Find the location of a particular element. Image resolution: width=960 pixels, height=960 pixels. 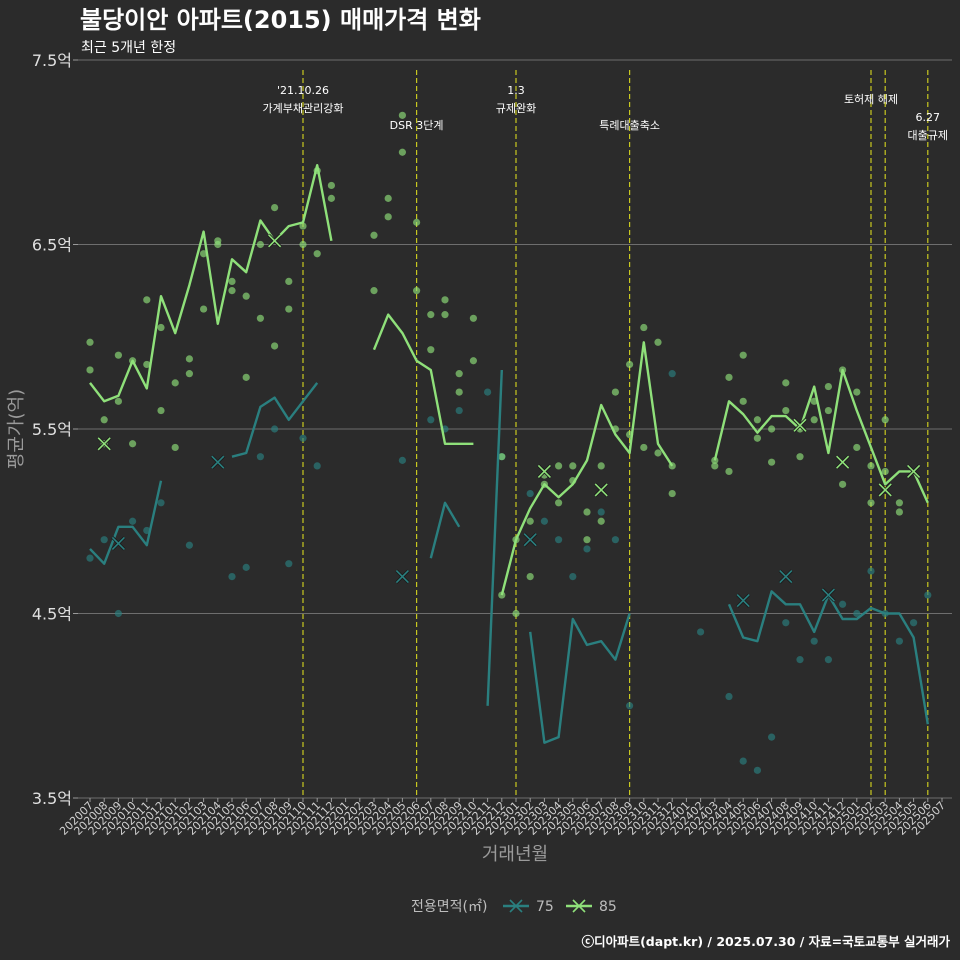

legend-label-75: 75 is located at coordinates (545, 907).